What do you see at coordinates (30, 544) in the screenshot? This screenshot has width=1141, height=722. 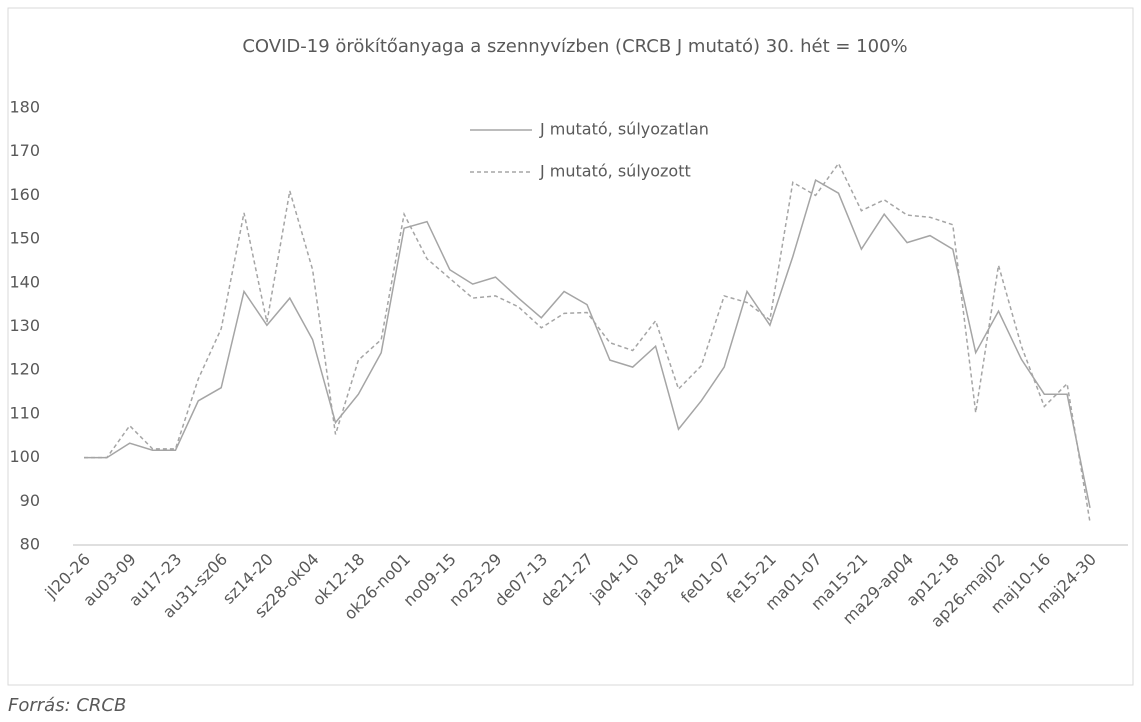 I see `y-tick-label: 80` at bounding box center [30, 544].